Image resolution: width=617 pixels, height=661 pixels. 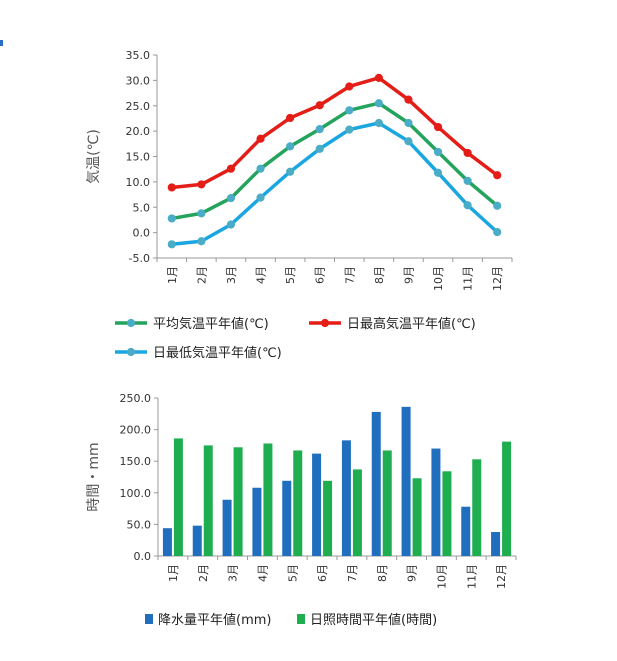 I want to click on y-axis-title: 時間・mm, so click(x=94, y=476).